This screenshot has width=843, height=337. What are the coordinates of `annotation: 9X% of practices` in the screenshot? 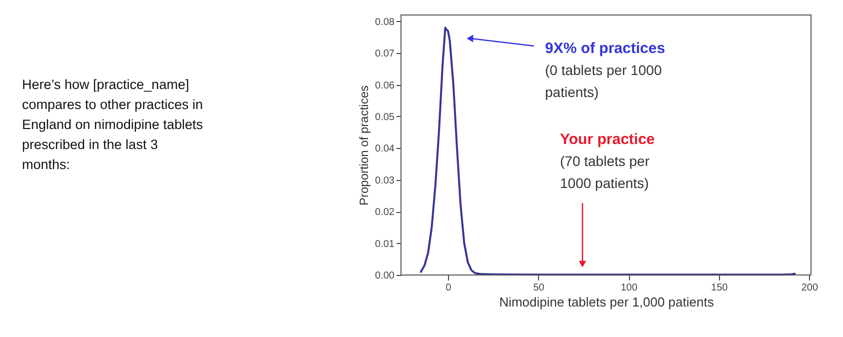 It's located at (605, 48).